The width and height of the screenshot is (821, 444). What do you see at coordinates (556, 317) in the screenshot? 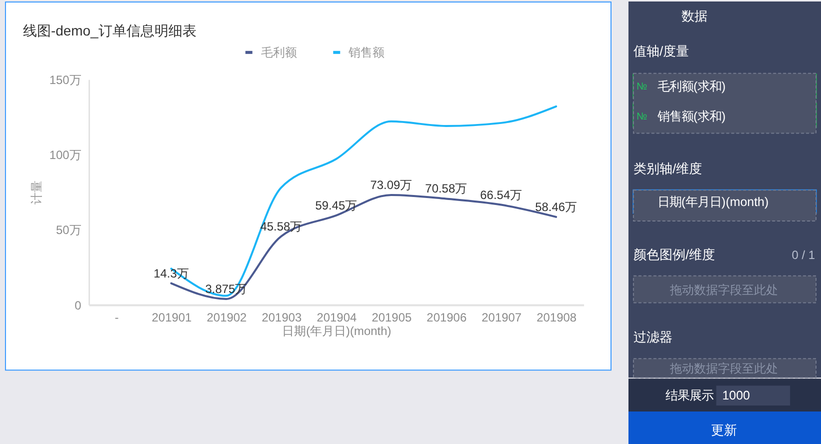
I see `x-tick-label: 201908` at bounding box center [556, 317].